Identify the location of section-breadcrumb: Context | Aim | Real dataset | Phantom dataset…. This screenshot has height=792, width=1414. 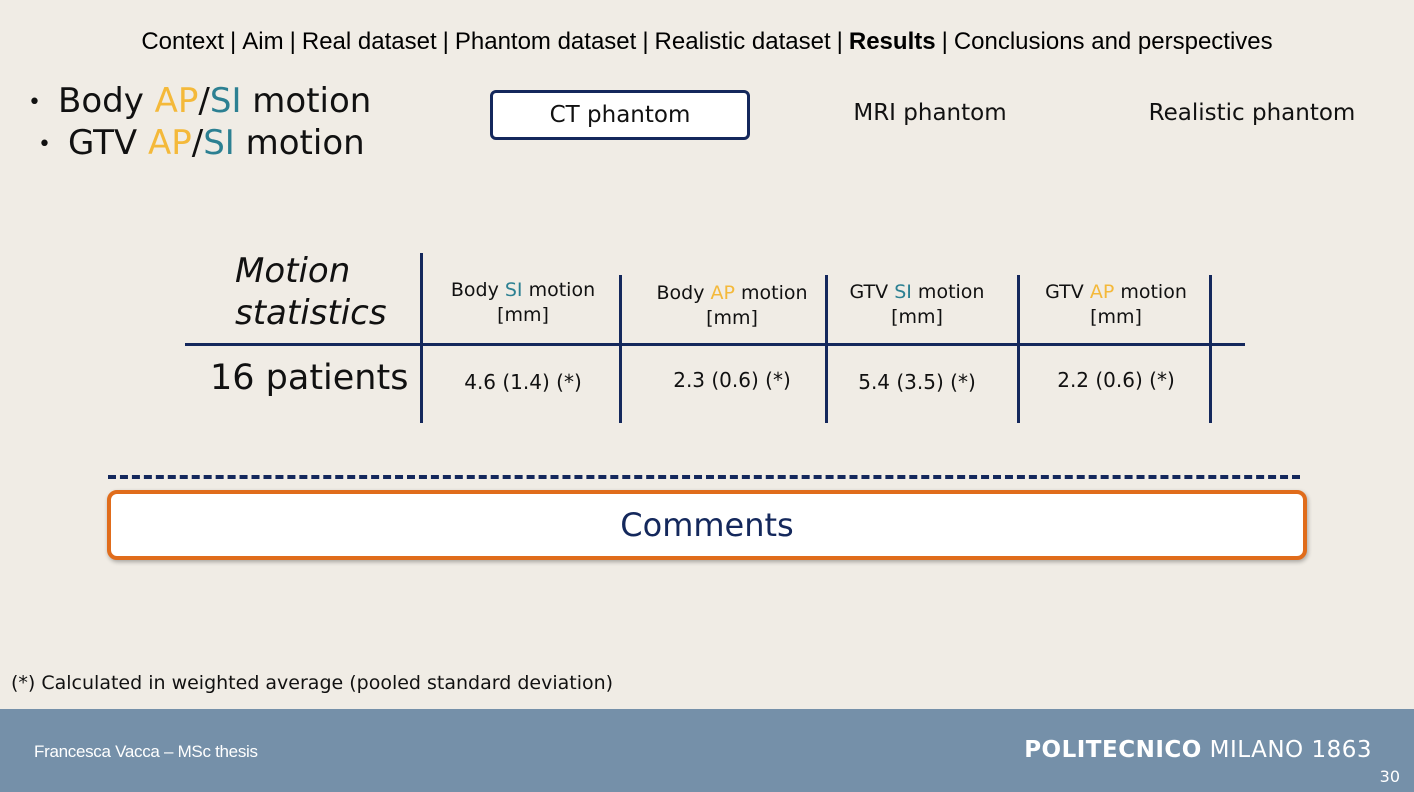
(707, 42).